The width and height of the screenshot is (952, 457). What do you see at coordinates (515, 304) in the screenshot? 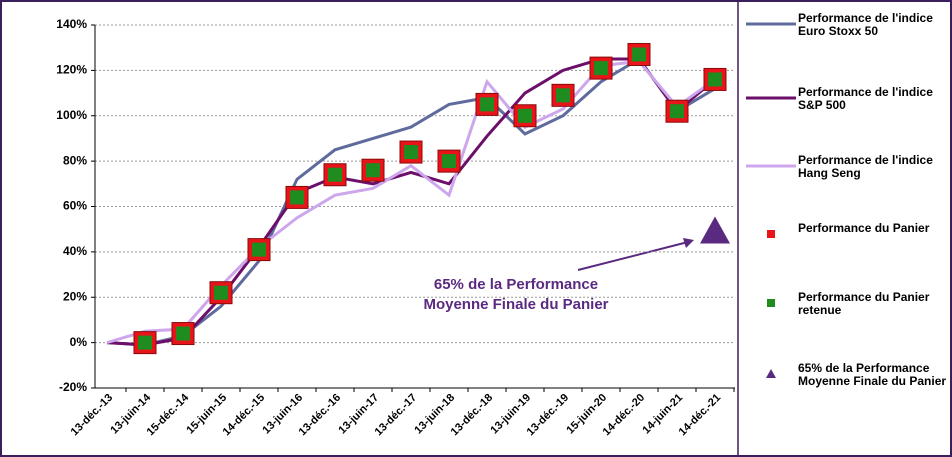
I see `annotation: Moyenne Finale du Panier` at bounding box center [515, 304].